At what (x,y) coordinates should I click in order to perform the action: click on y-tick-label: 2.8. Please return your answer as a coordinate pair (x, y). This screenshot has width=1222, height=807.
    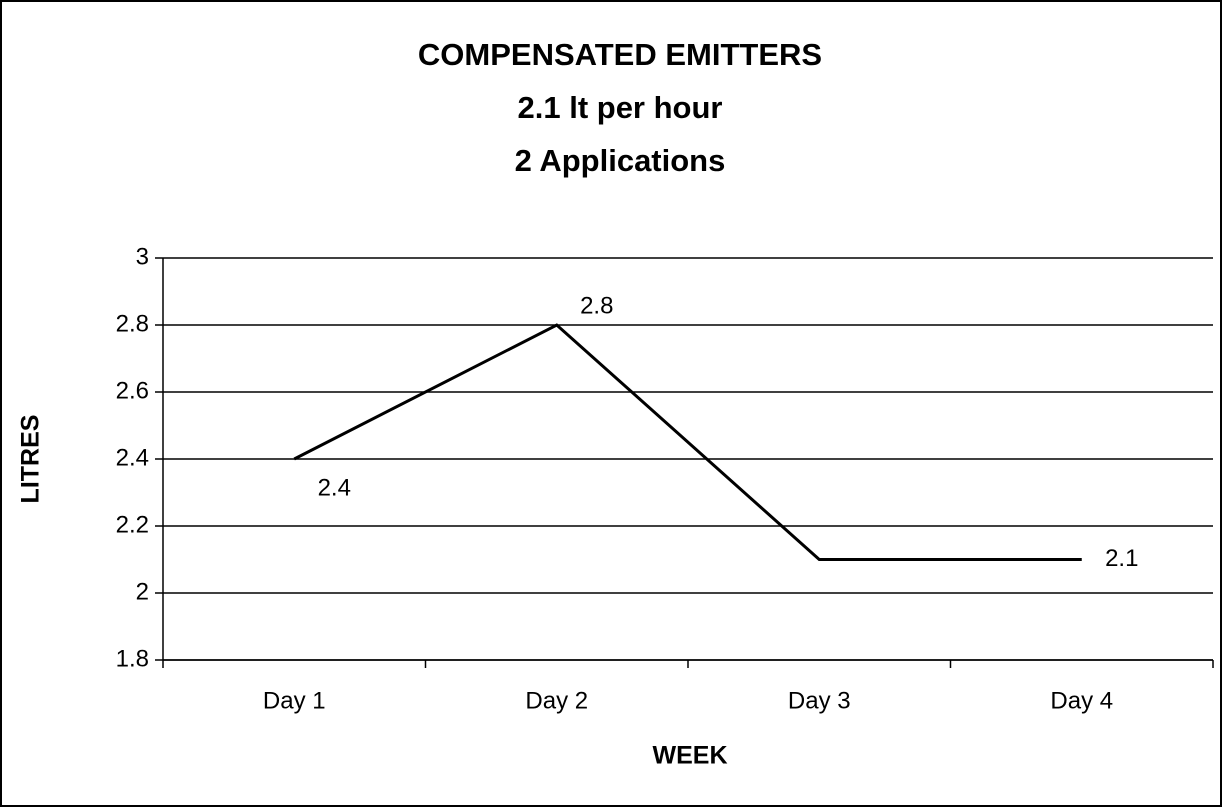
    Looking at the image, I should click on (132, 323).